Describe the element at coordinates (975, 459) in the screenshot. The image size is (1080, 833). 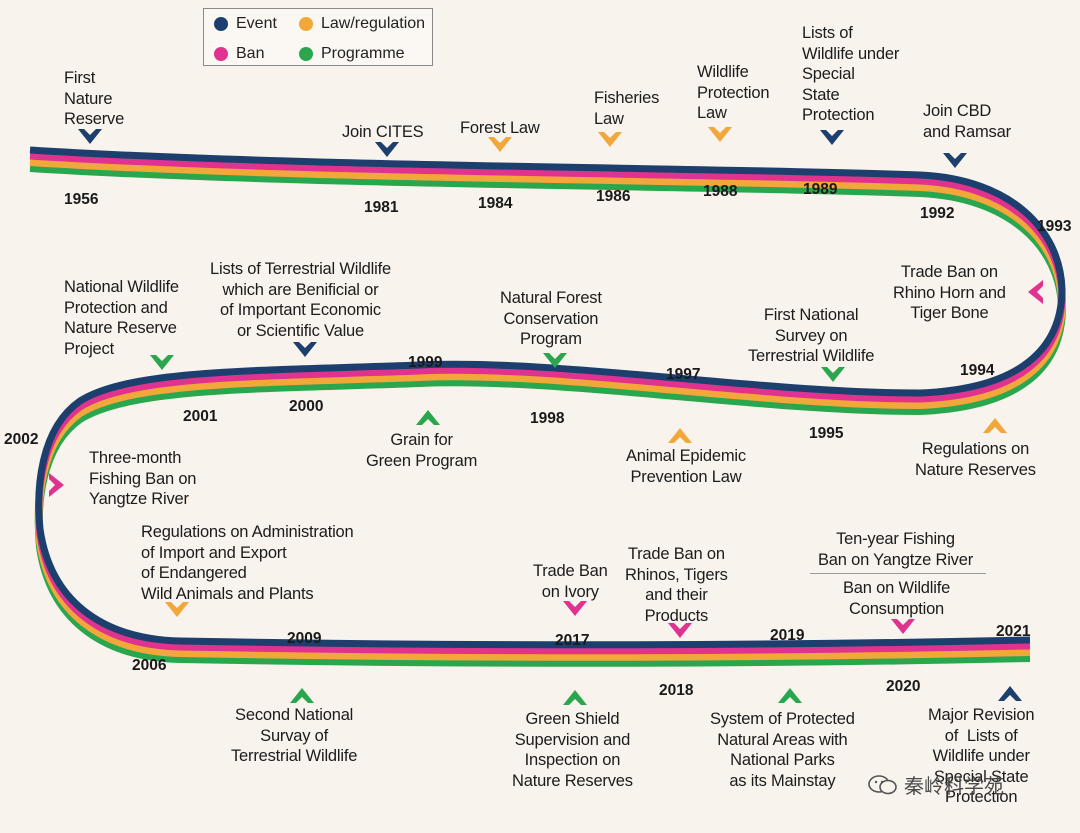
I see `milestone-label-1994: Regulations on Nature Reserves` at that location.